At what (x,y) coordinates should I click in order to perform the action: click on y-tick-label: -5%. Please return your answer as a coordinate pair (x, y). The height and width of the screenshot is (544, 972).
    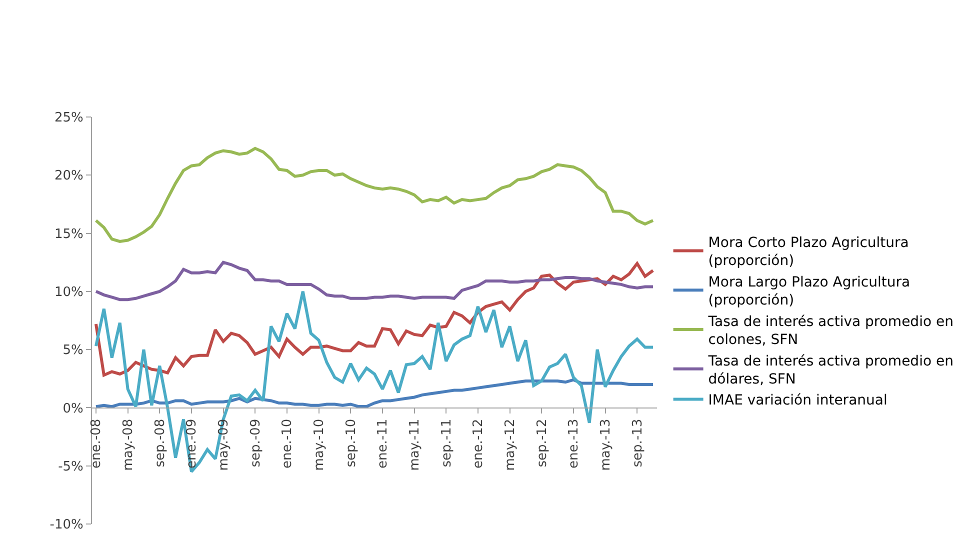
    Looking at the image, I should click on (71, 466).